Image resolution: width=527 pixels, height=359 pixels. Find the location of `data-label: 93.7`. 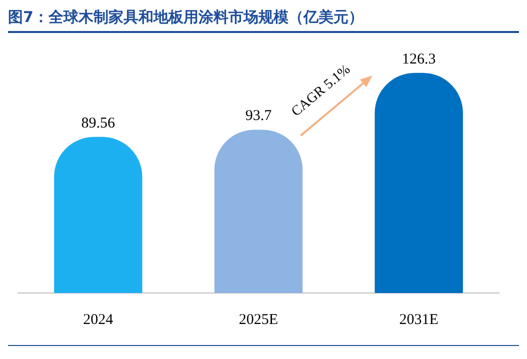

data-label: 93.7 is located at coordinates (258, 116).